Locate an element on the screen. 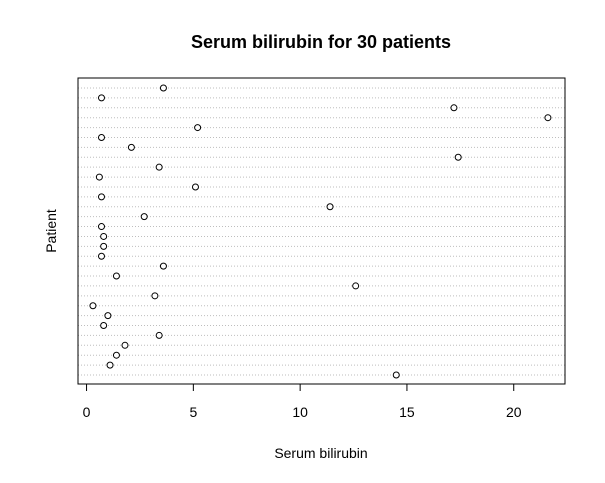 This screenshot has height=483, width=605. x-tick-label: 0 is located at coordinates (87, 412).